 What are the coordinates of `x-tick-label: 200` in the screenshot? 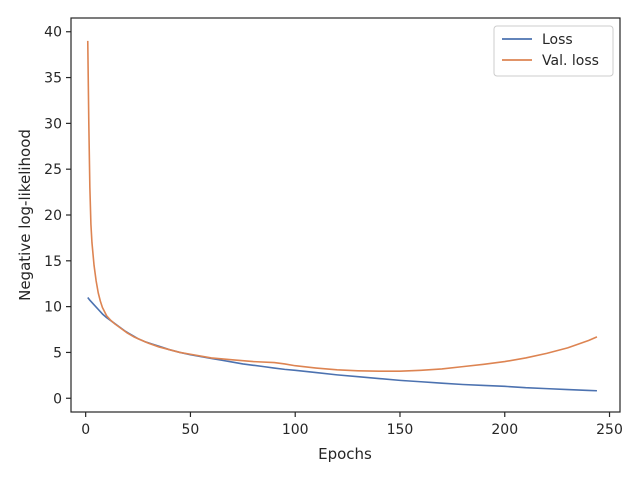 It's located at (504, 430).